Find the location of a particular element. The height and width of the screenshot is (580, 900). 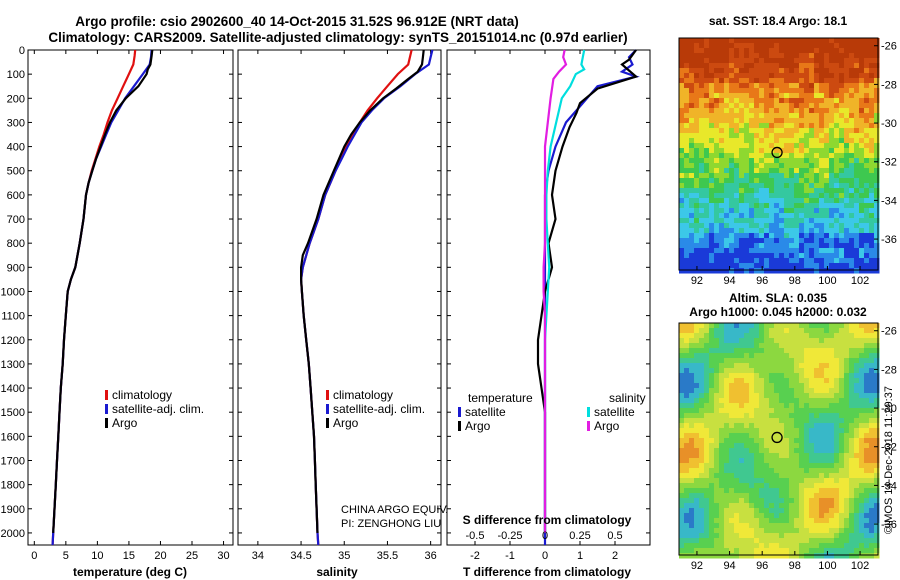

x-tick-label: 96 is located at coordinates (762, 281).